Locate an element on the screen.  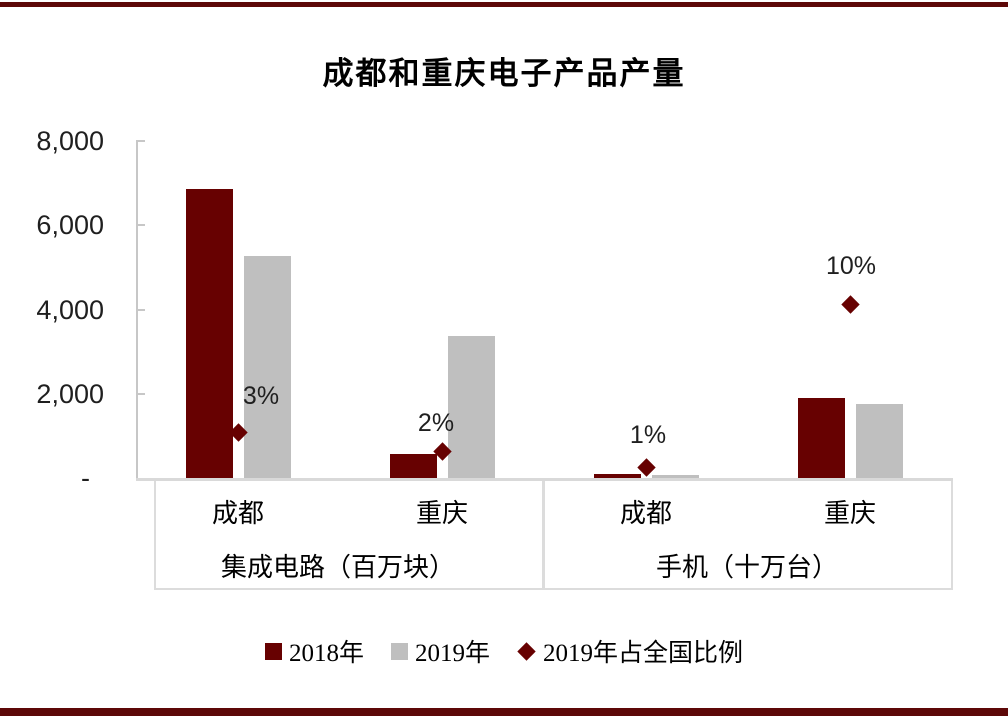
y-tick-label: 6,000 is located at coordinates (70, 225).